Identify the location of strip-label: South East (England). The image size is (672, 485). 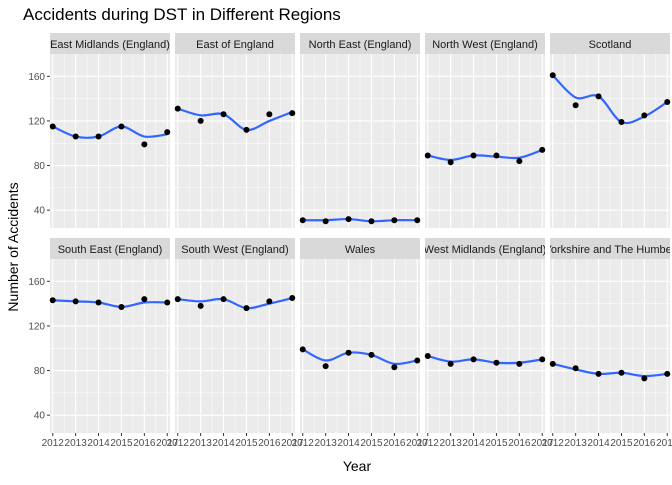
(110, 250).